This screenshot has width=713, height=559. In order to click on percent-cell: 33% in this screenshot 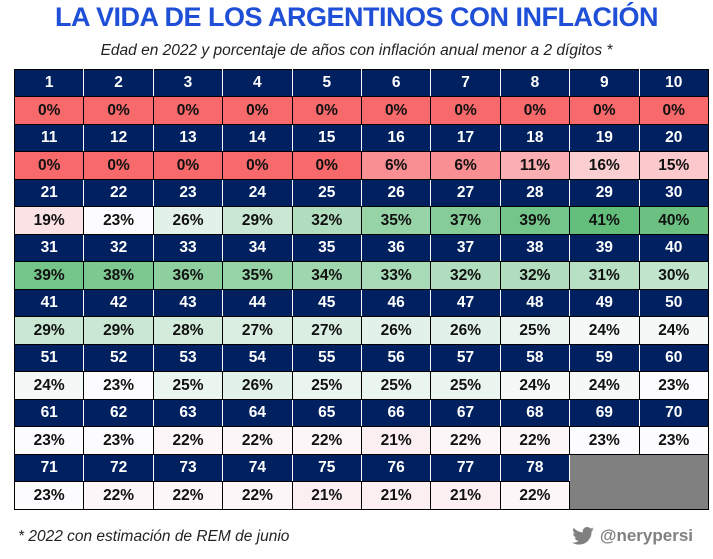, I will do `click(396, 275)`.